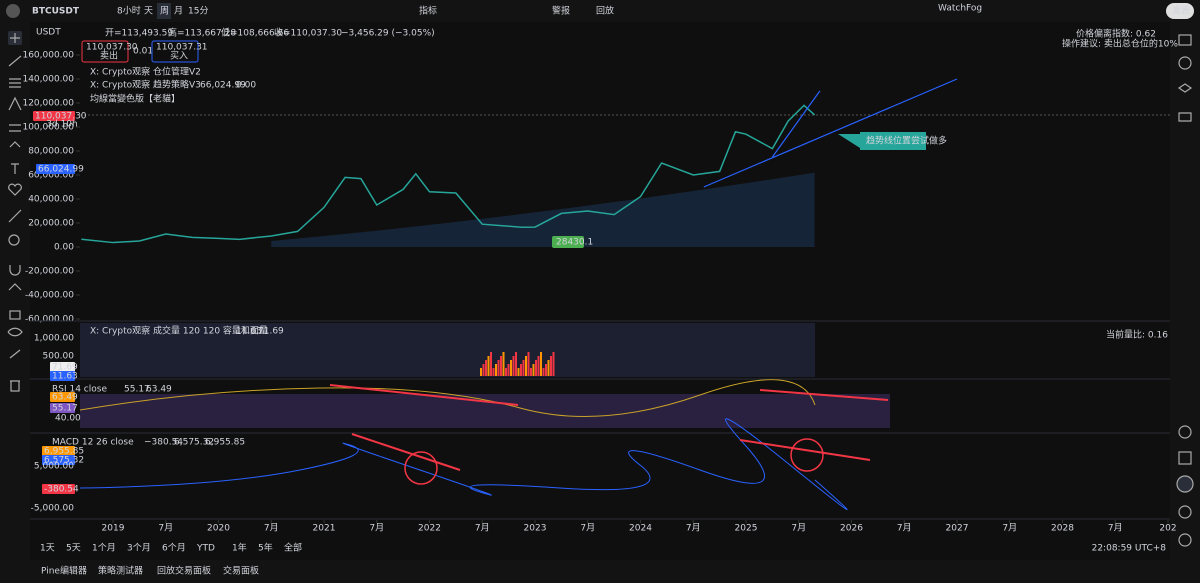  What do you see at coordinates (145, 72) in the screenshot?
I see `indicator-legend: X: Crypto观察 仓位管理V2` at bounding box center [145, 72].